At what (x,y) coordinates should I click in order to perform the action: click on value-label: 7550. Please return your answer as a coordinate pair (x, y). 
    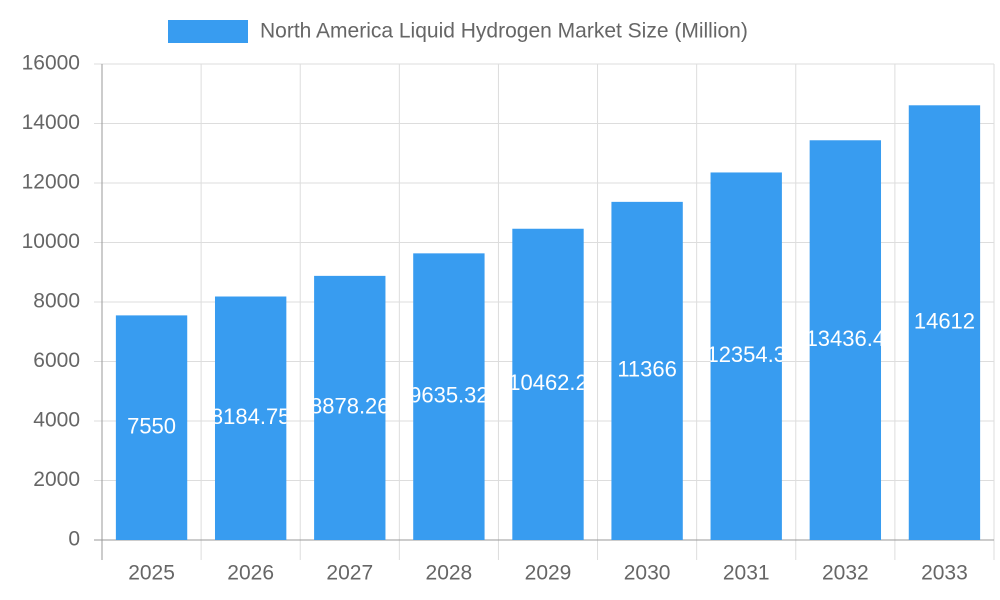
    Looking at the image, I should click on (151, 426).